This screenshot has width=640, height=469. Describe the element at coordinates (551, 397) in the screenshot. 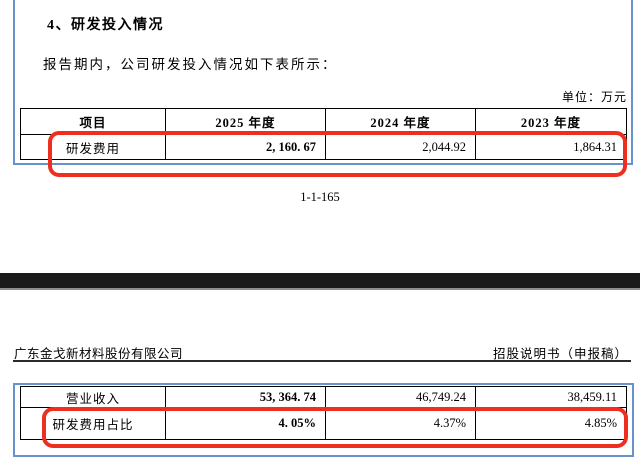

I see `revenue-2023-value: 38,459.11` at that location.